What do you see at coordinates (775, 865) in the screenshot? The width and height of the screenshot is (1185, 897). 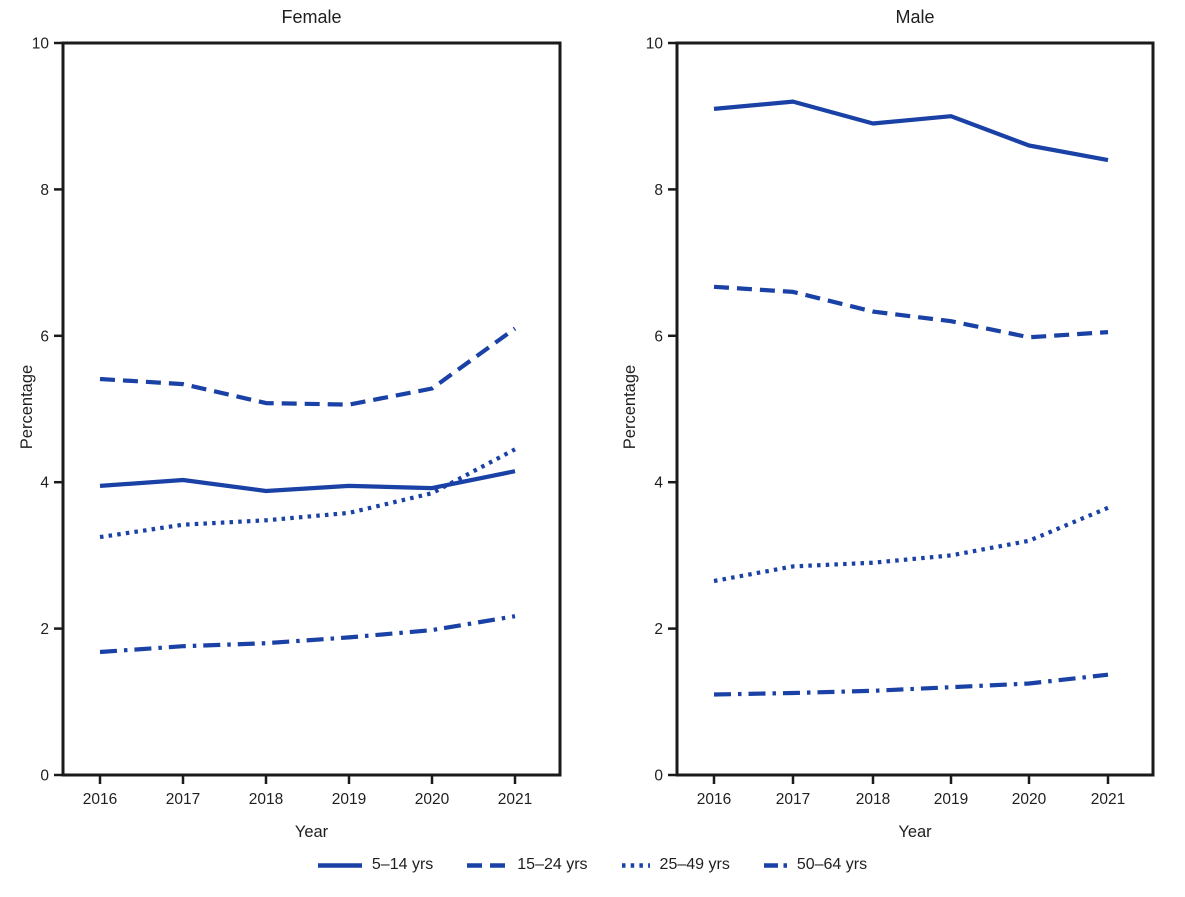 I see `legend-line-dashdot-icon` at bounding box center [775, 865].